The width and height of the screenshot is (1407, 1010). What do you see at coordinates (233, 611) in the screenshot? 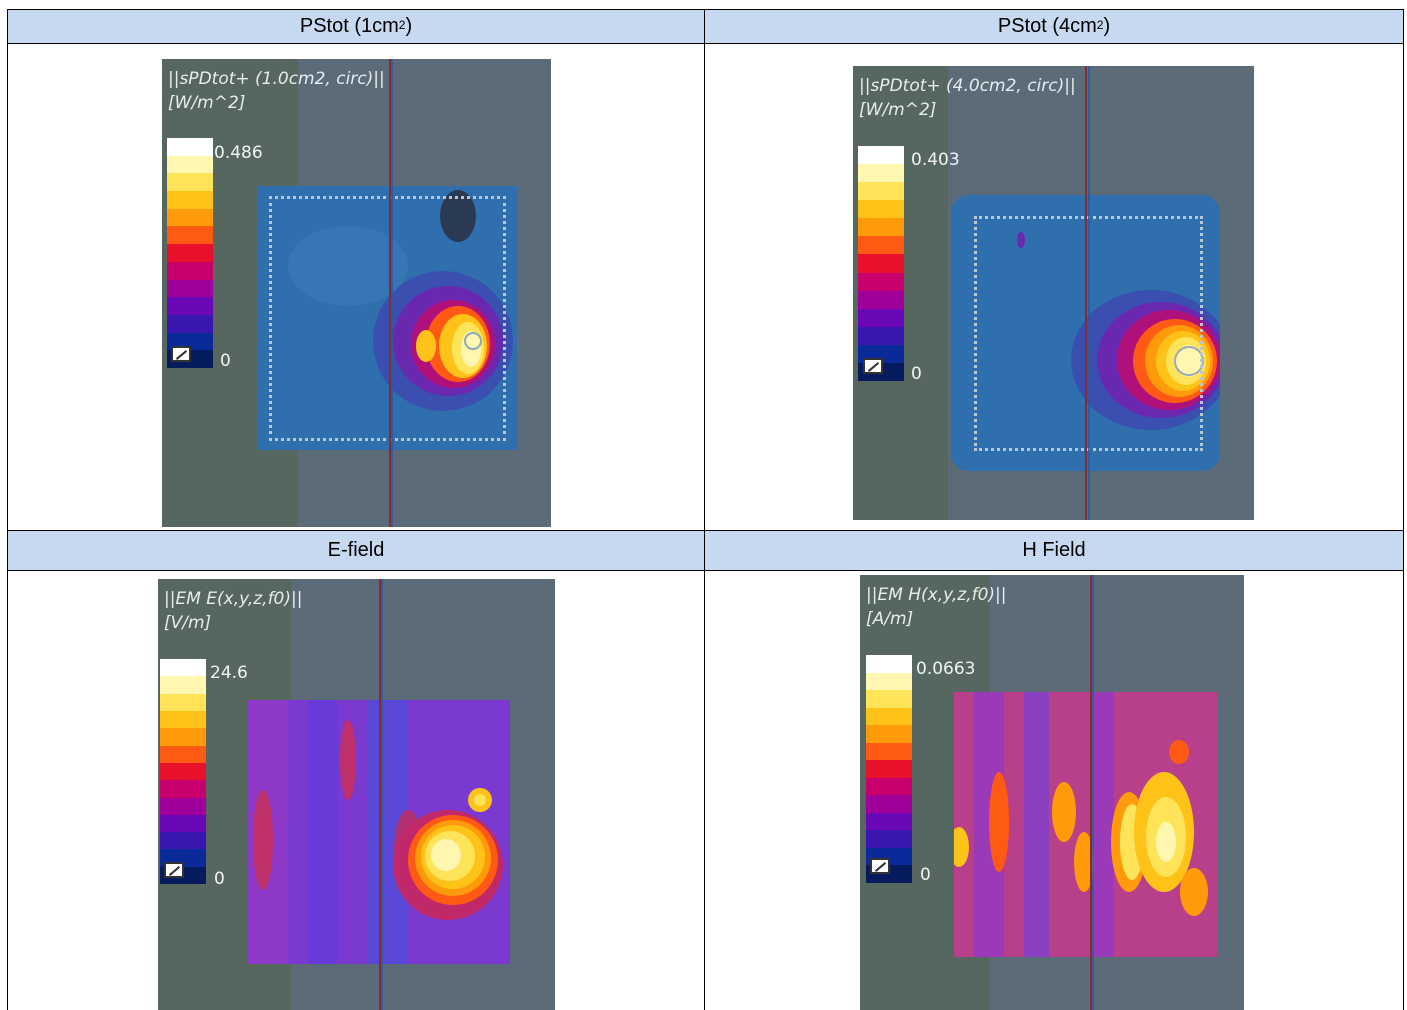
I see `plot-title: ||EM E(x,y,z,f0)|| [V/m]` at bounding box center [233, 611].